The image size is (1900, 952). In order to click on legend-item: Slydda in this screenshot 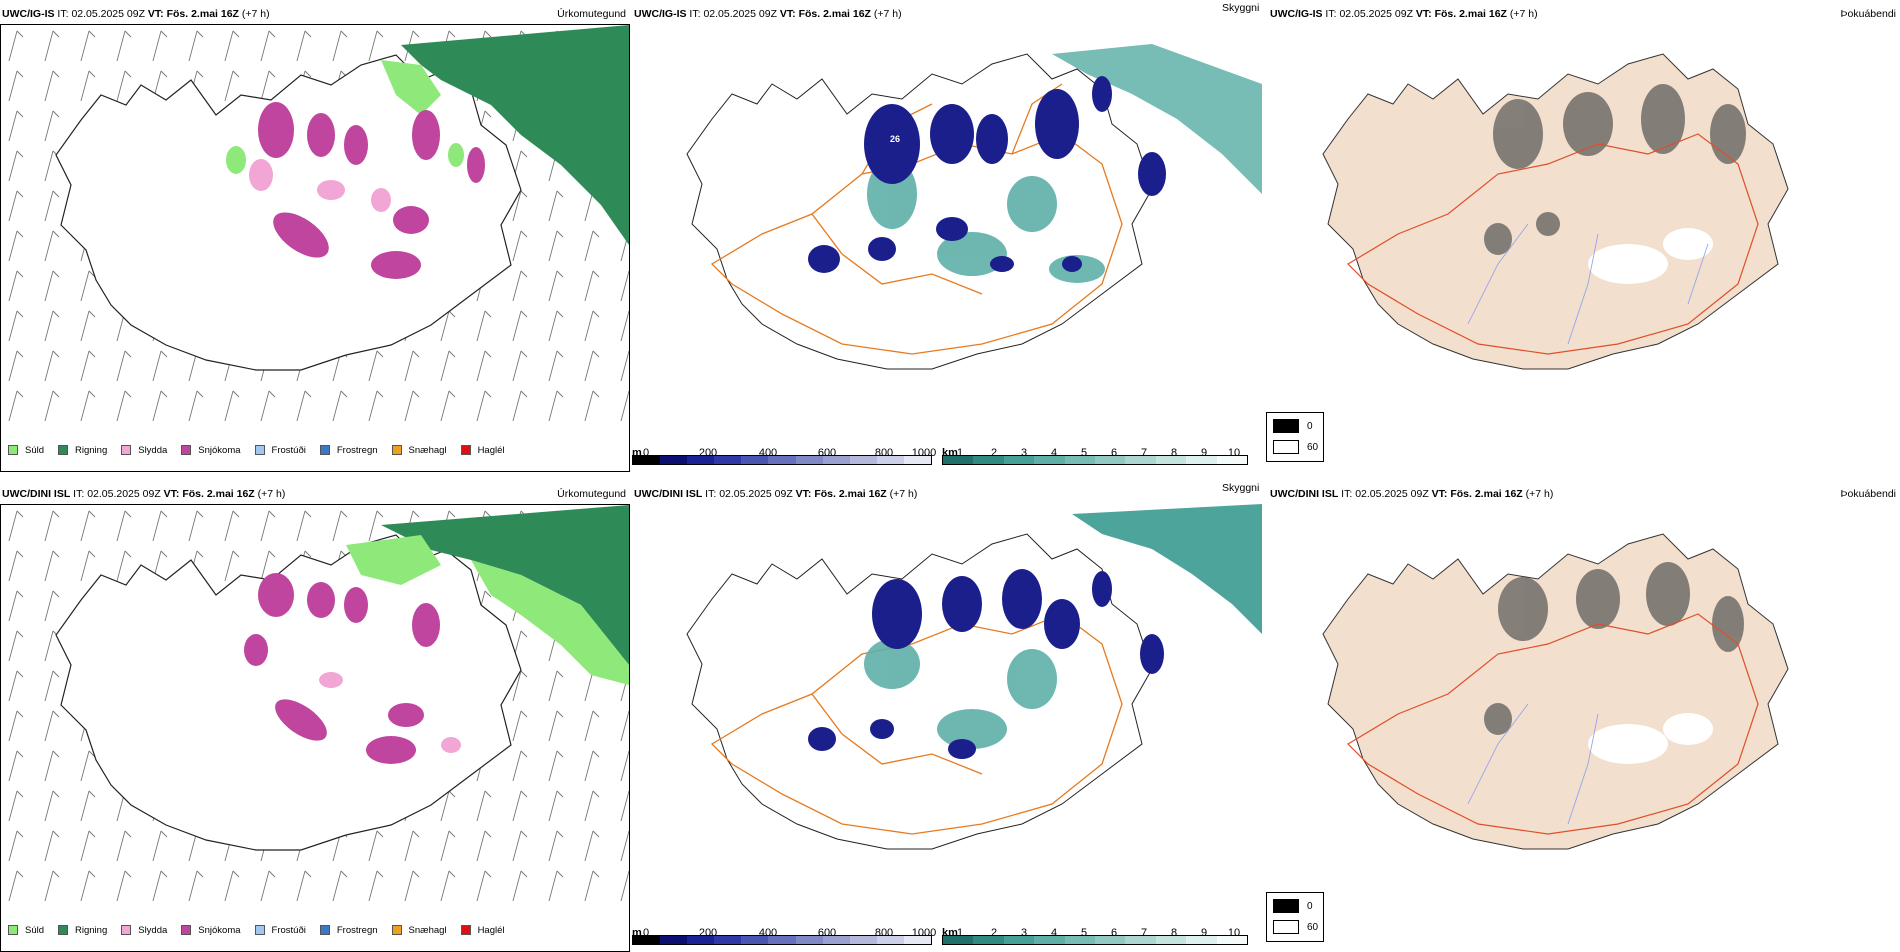, I will do `click(144, 930)`.